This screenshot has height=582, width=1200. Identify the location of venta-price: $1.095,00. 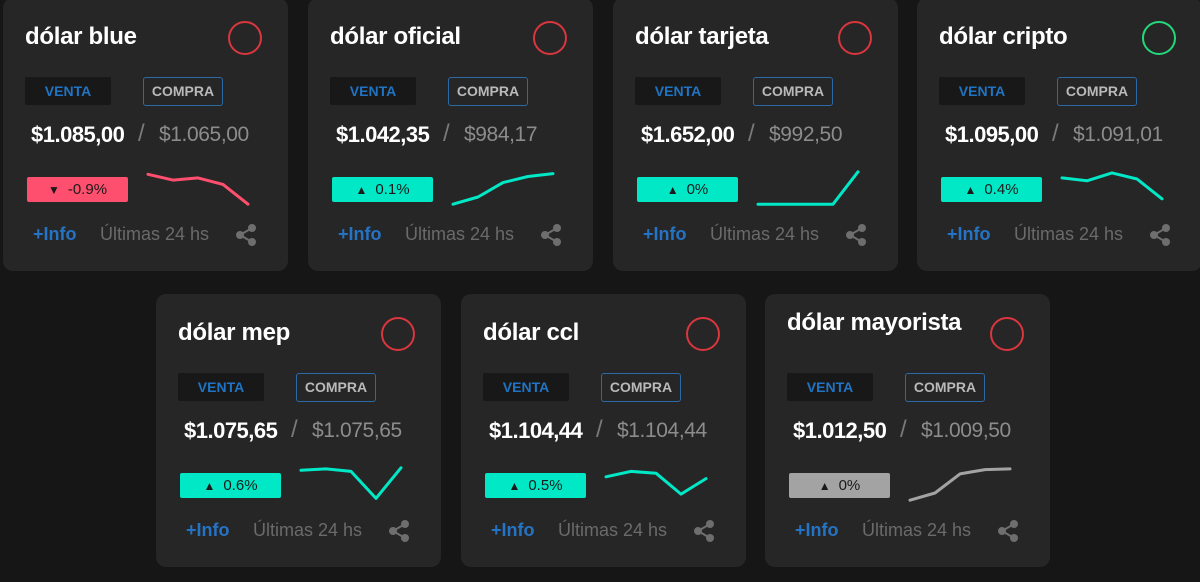
(992, 134).